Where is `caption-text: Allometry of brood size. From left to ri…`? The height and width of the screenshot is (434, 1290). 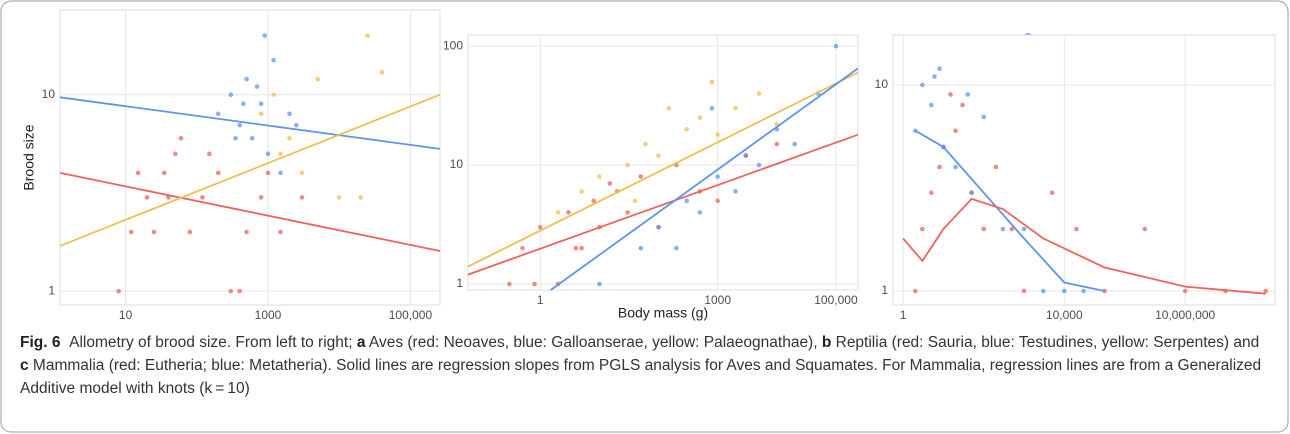
caption-text: Allometry of brood size. From left to ri… is located at coordinates (640, 365).